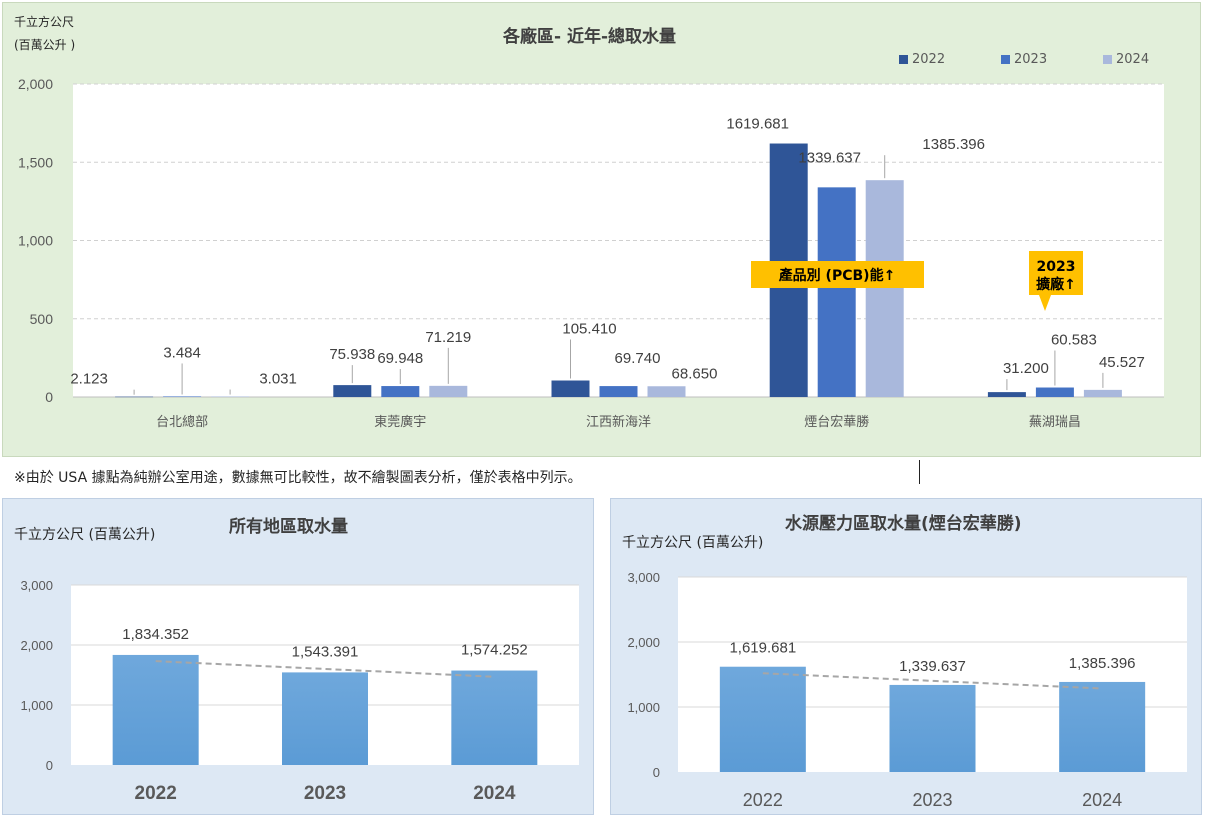  Describe the element at coordinates (638, 358) in the screenshot. I see `data-label: 69.740` at that location.